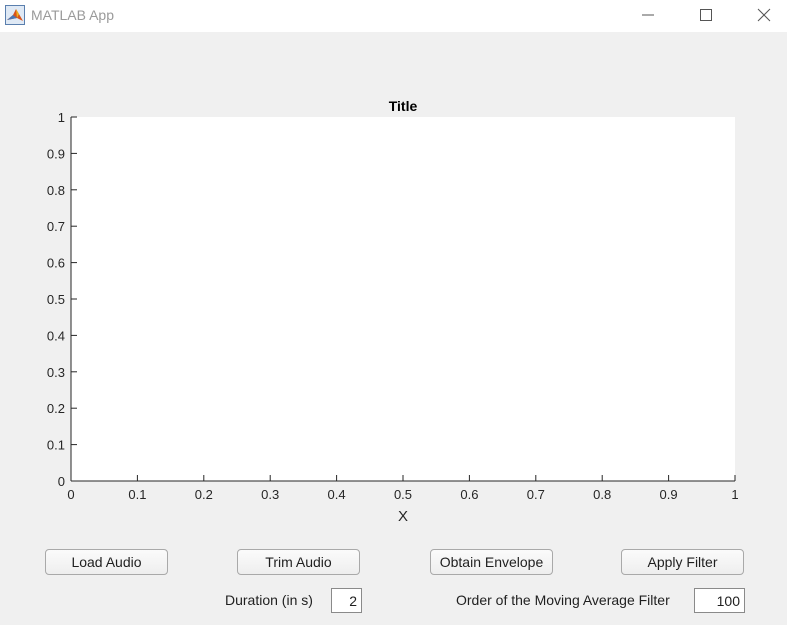 This screenshot has width=787, height=625. I want to click on x-tick-label: 0.5, so click(403, 494).